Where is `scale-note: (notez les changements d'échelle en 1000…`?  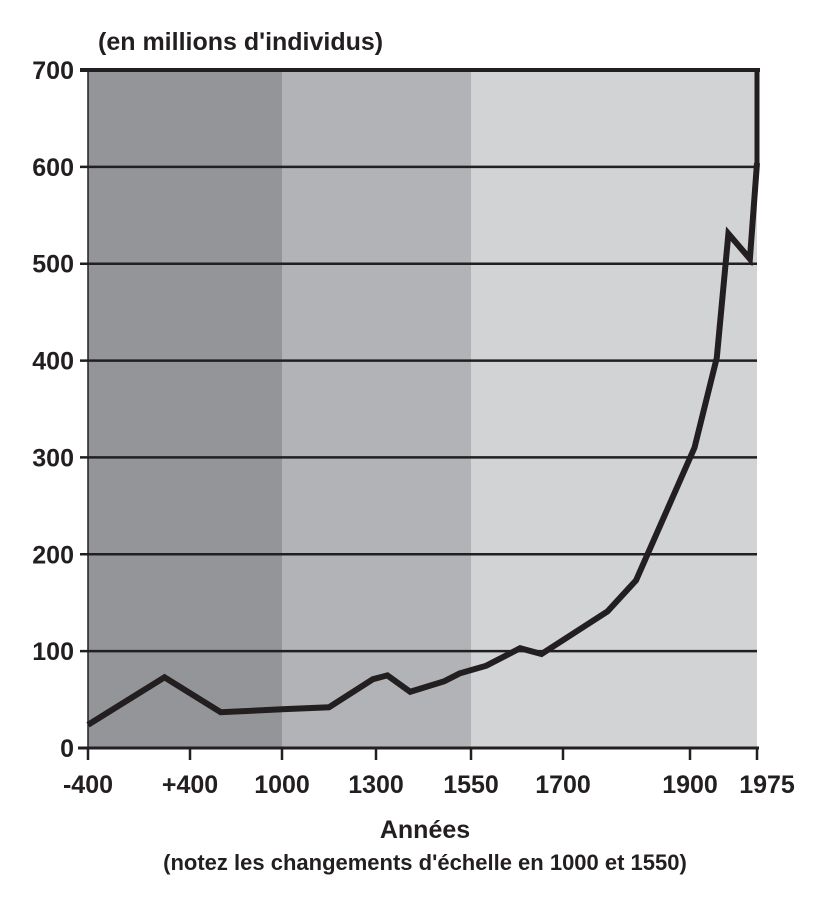 scale-note: (notez les changements d'échelle en 1000… is located at coordinates (425, 862).